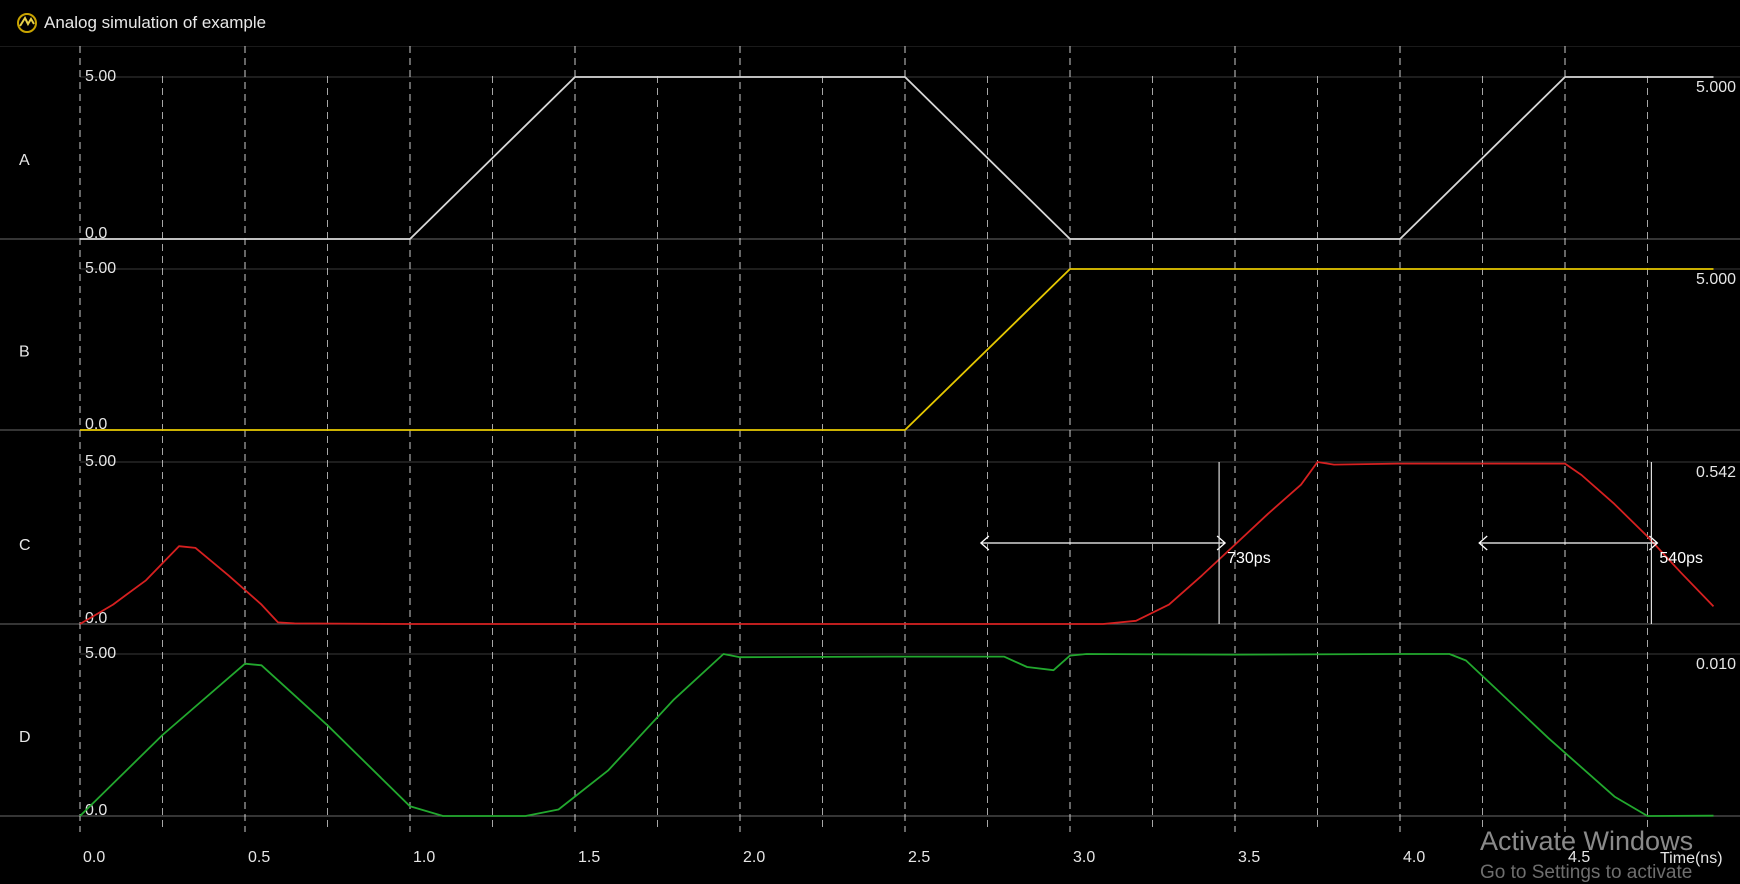 This screenshot has height=884, width=1740. Describe the element at coordinates (1414, 857) in the screenshot. I see `x-tick-label: 4.0` at that location.